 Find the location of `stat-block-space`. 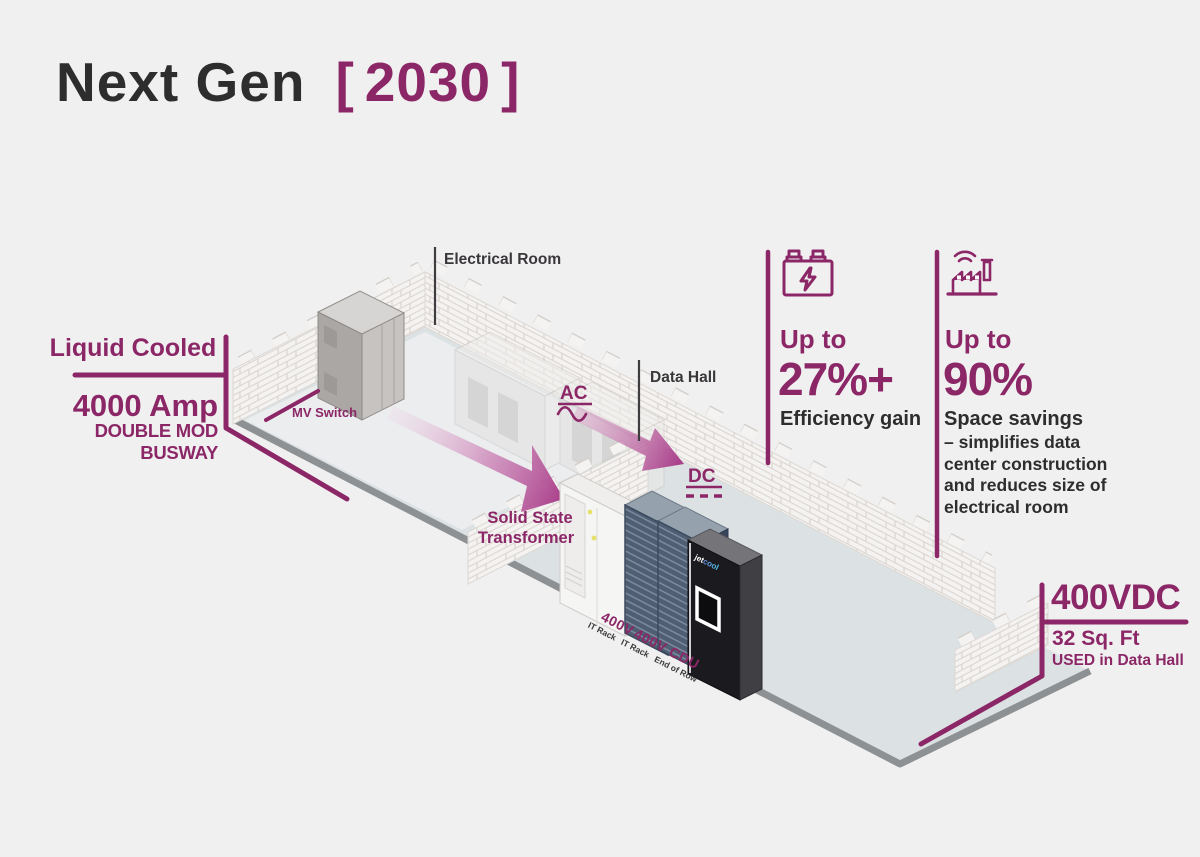

stat-block-space is located at coordinates (1035, 275).